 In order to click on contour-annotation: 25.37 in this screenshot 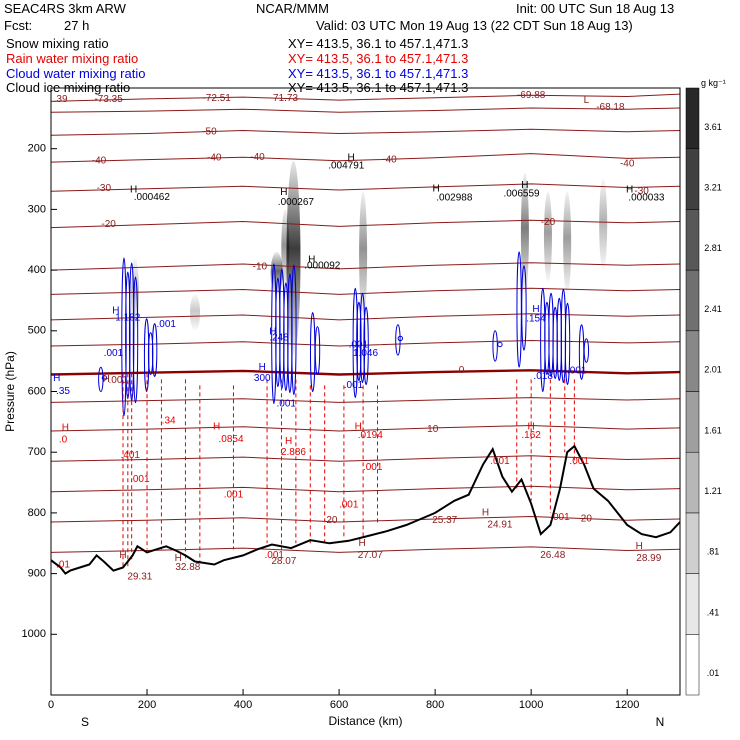, I will do `click(444, 520)`.